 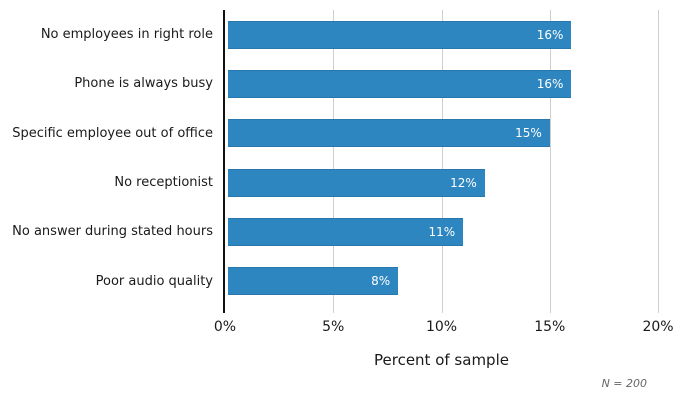 What do you see at coordinates (346, 231) in the screenshot?
I see `bar: 11%` at bounding box center [346, 231].